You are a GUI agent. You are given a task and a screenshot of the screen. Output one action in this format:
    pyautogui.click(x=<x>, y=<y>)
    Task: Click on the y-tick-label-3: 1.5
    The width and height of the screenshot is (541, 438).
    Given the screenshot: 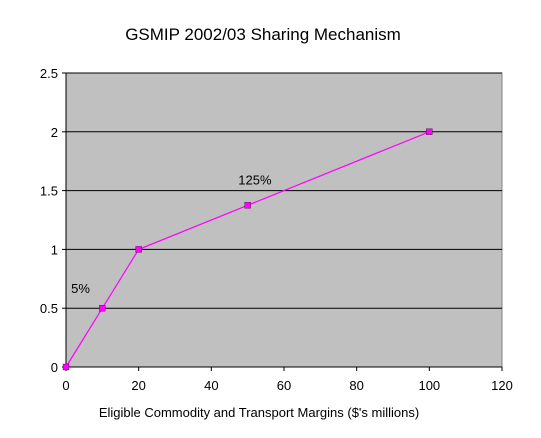 What is the action you would take?
    pyautogui.click(x=49, y=191)
    